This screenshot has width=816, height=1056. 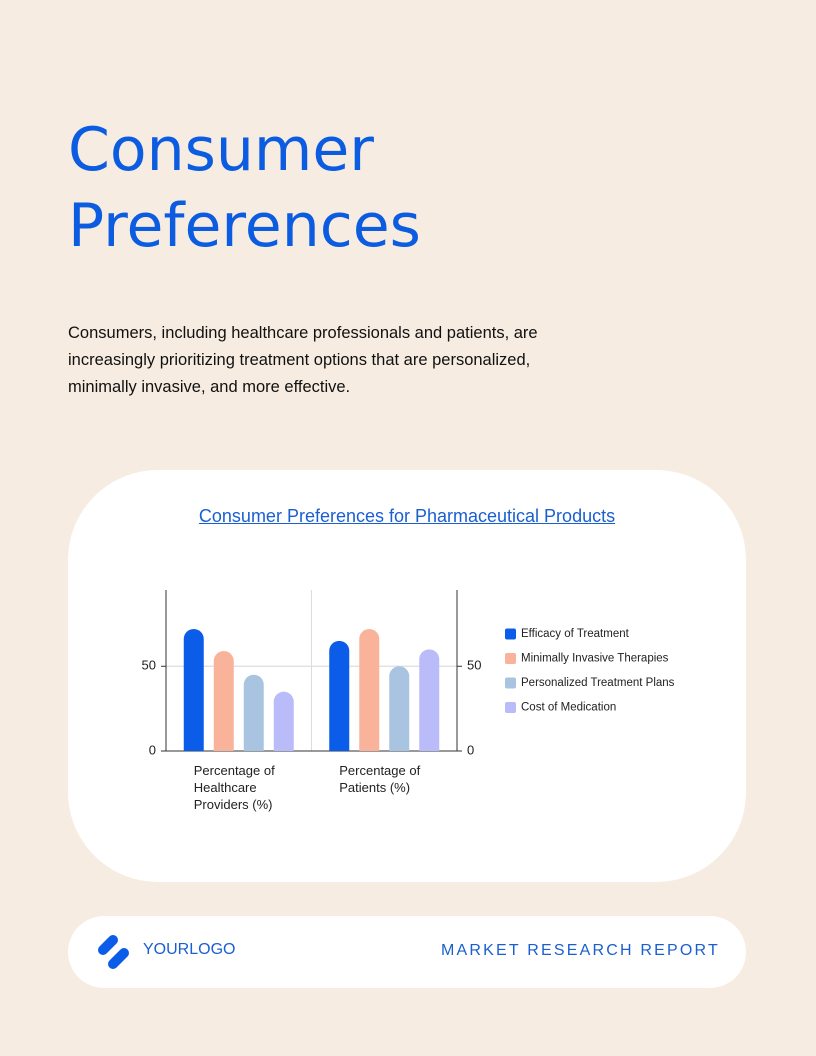 I want to click on y-tick-label: 0, so click(x=152, y=749).